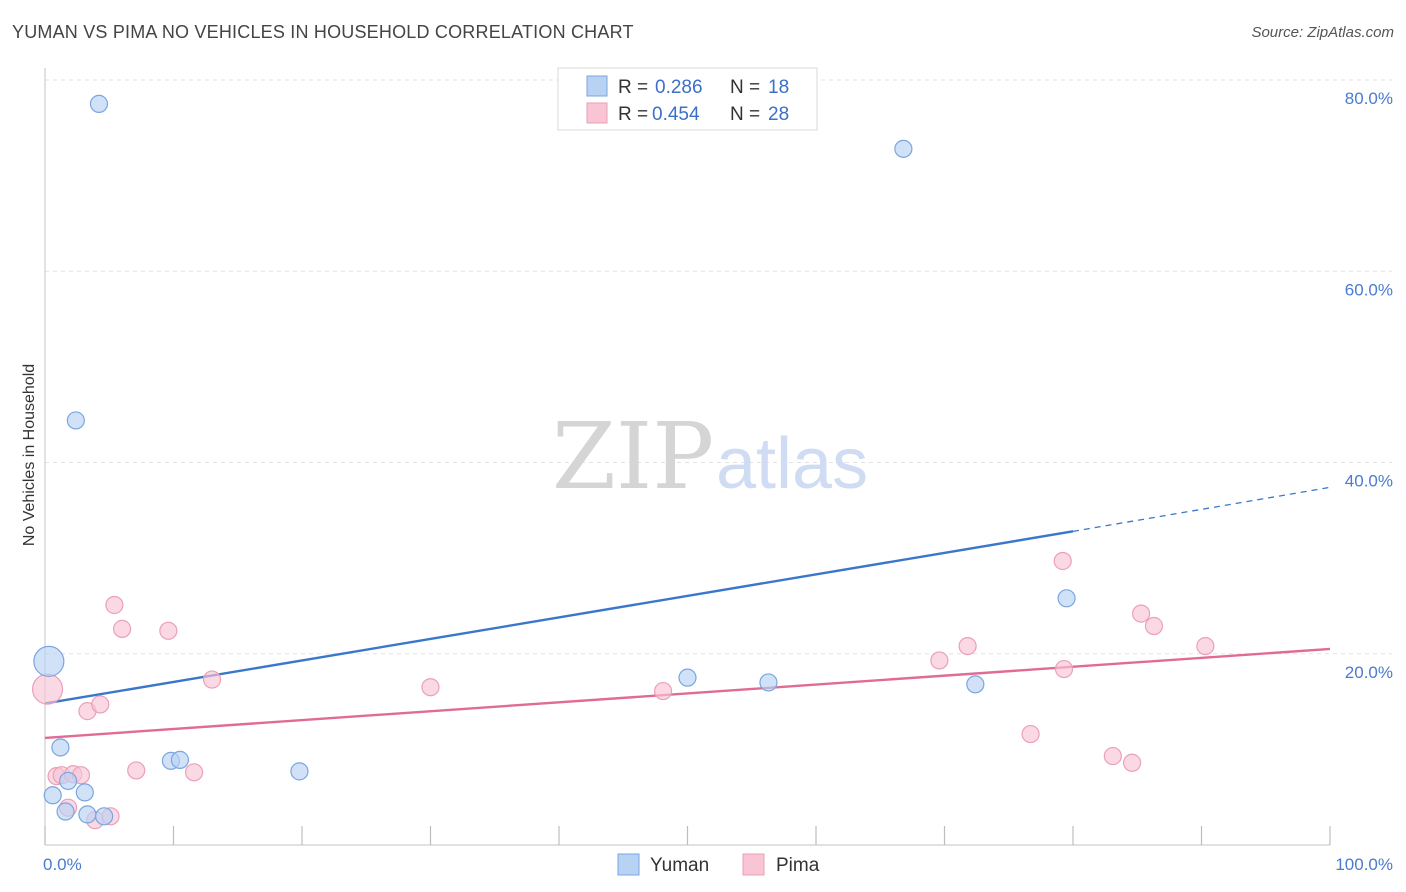  I want to click on watermark: ZIP atlas, so click(710, 456).